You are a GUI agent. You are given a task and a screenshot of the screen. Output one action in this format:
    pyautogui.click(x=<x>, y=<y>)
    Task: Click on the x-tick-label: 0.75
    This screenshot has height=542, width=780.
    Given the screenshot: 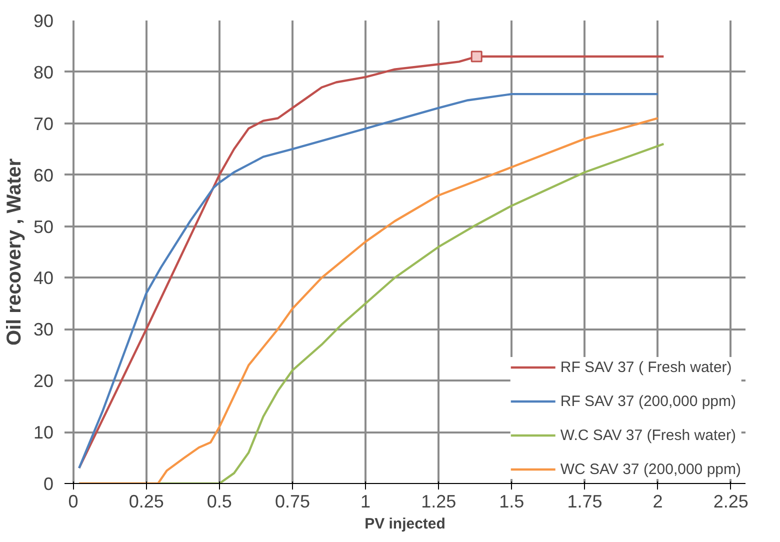 What is the action you would take?
    pyautogui.click(x=292, y=502)
    